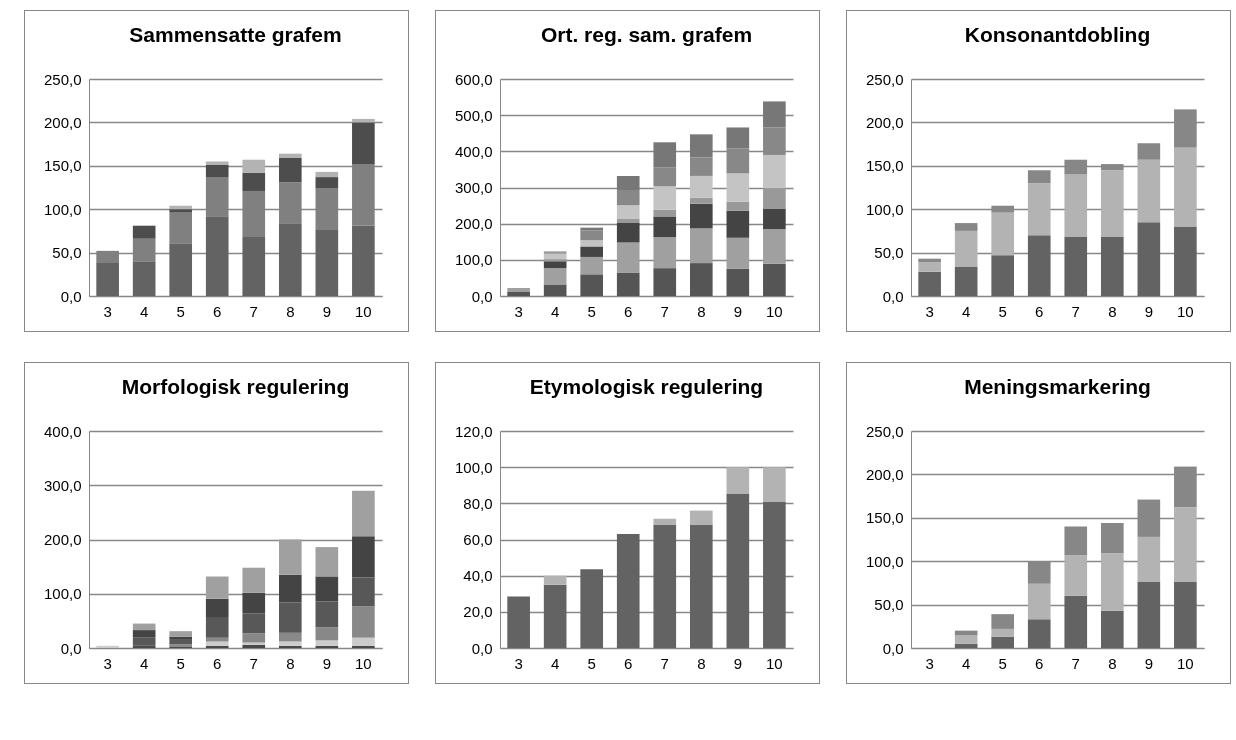 This screenshot has width=1236, height=740. I want to click on y-tick-label: 500,0, so click(473, 115).